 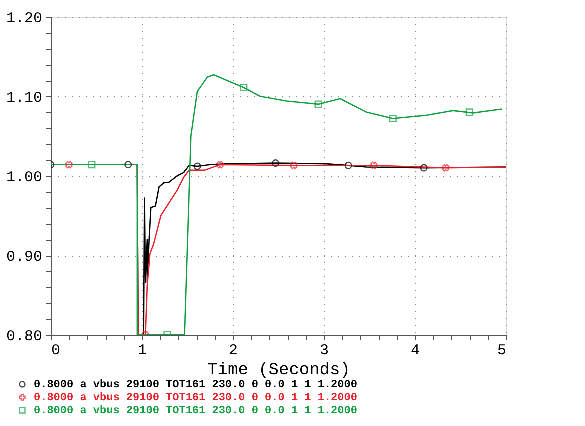 What do you see at coordinates (279, 371) in the screenshot?
I see `x-axis-title: Time (Seconds)` at bounding box center [279, 371].